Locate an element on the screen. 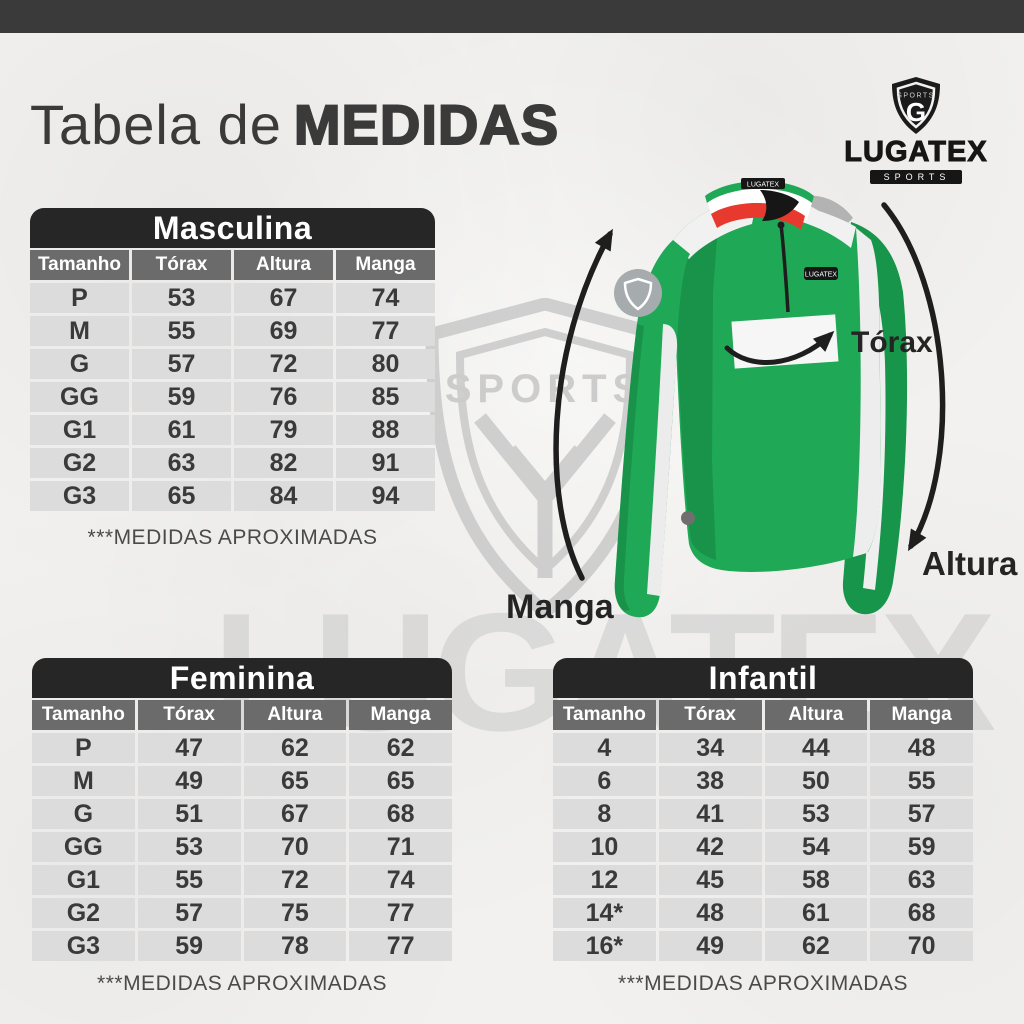 The image size is (1024, 1024). value-cell: 34 is located at coordinates (710, 748).